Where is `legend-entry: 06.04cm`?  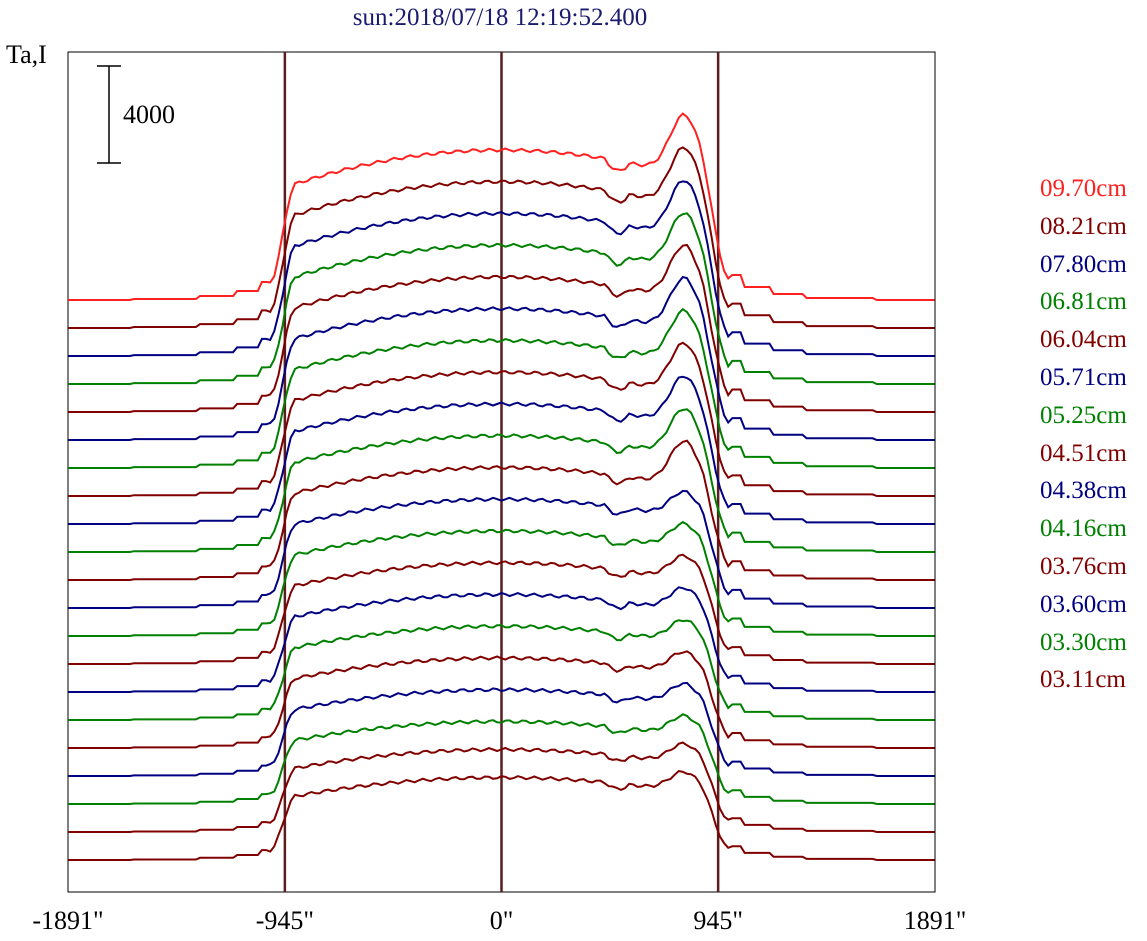 legend-entry: 06.04cm is located at coordinates (1083, 340).